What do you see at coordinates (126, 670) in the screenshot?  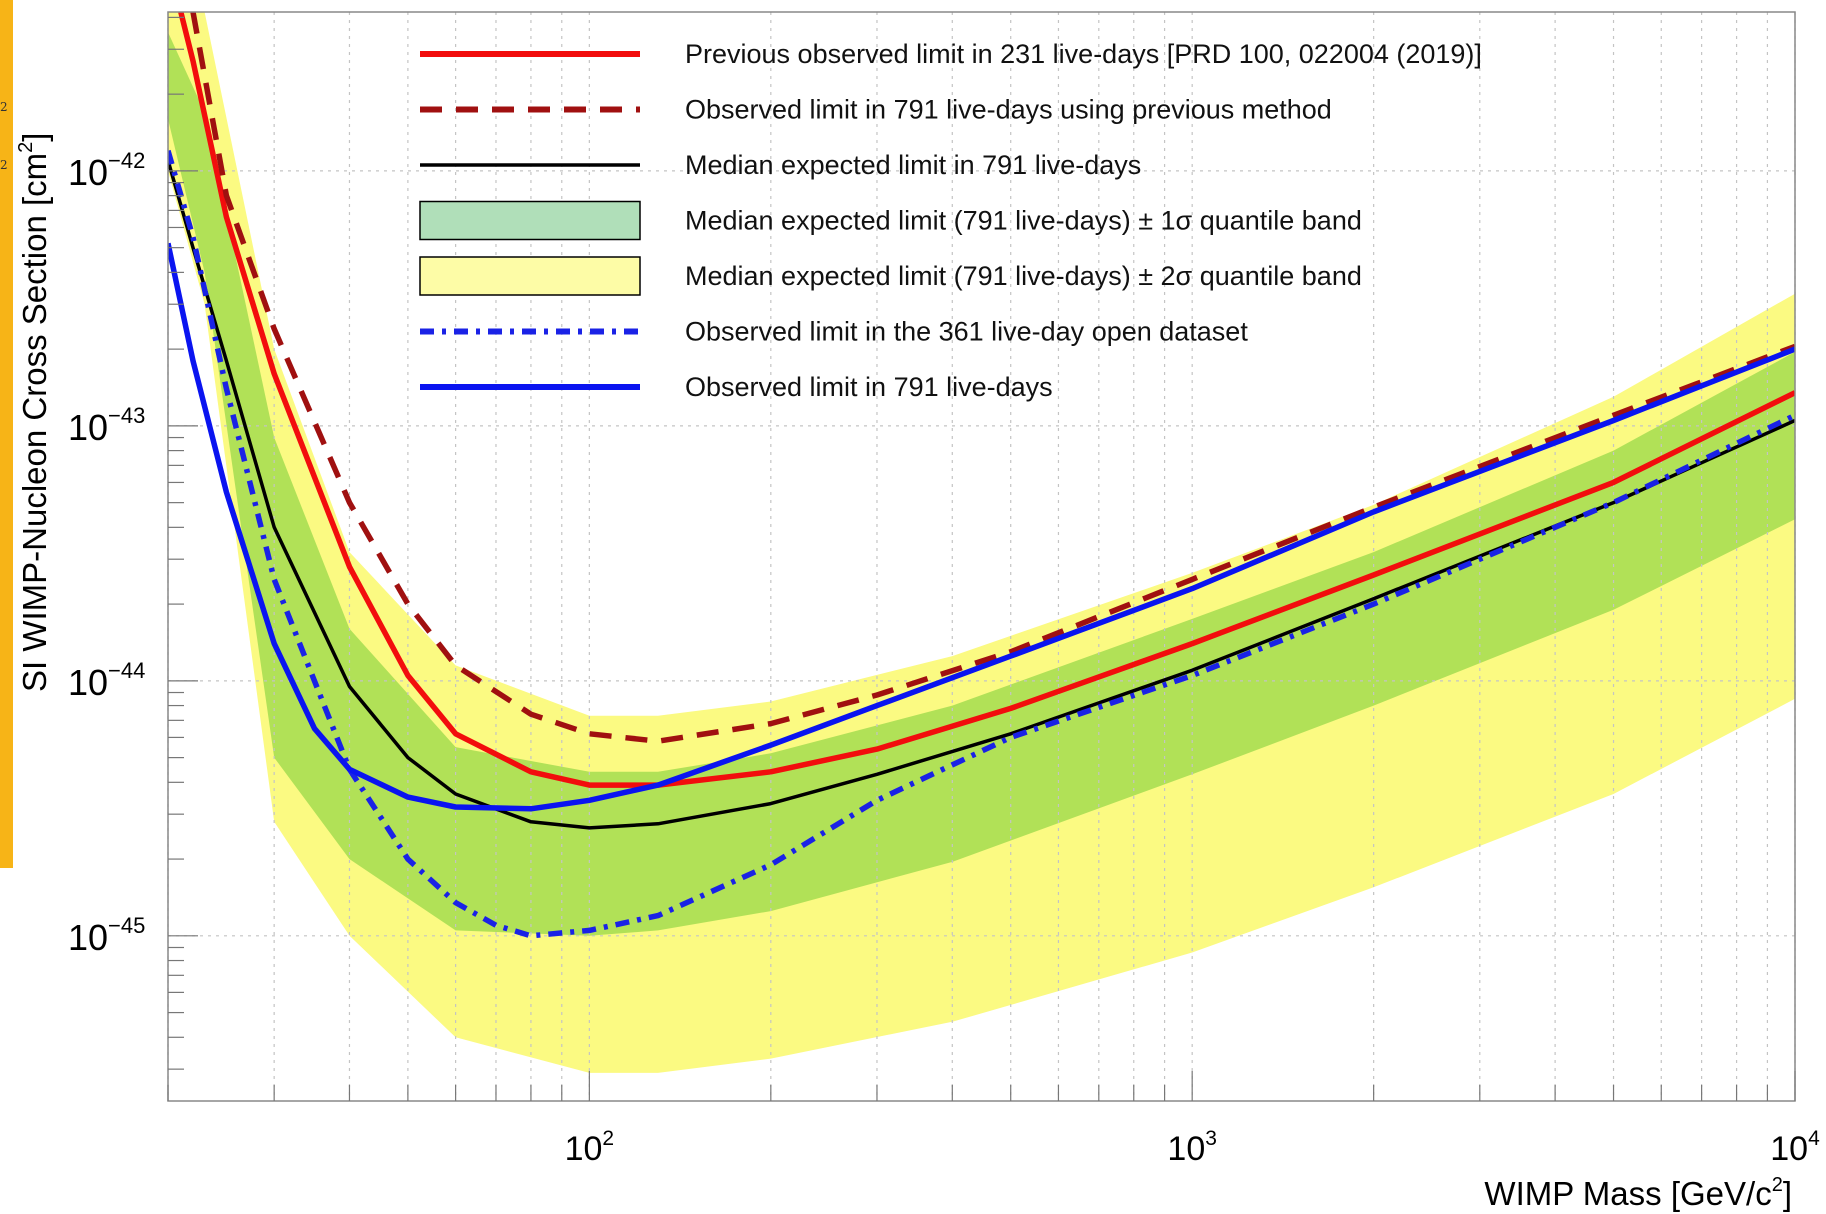 I see `y-tick-exp: −44` at bounding box center [126, 670].